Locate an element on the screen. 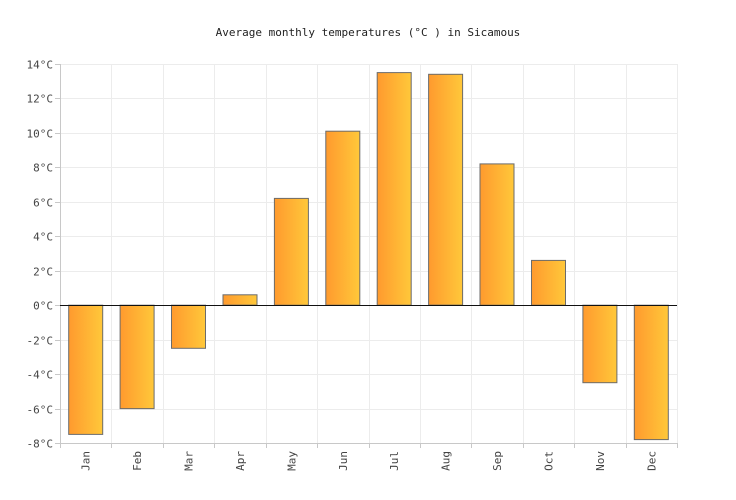  x-tick-label: Mar is located at coordinates (189, 461).